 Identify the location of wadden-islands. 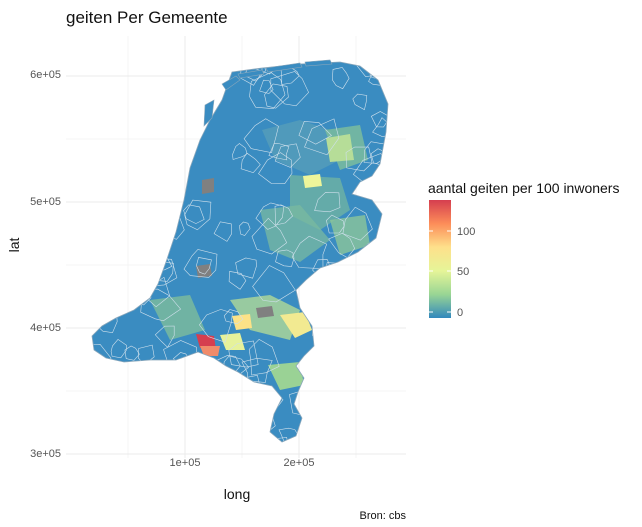
(268, 93).